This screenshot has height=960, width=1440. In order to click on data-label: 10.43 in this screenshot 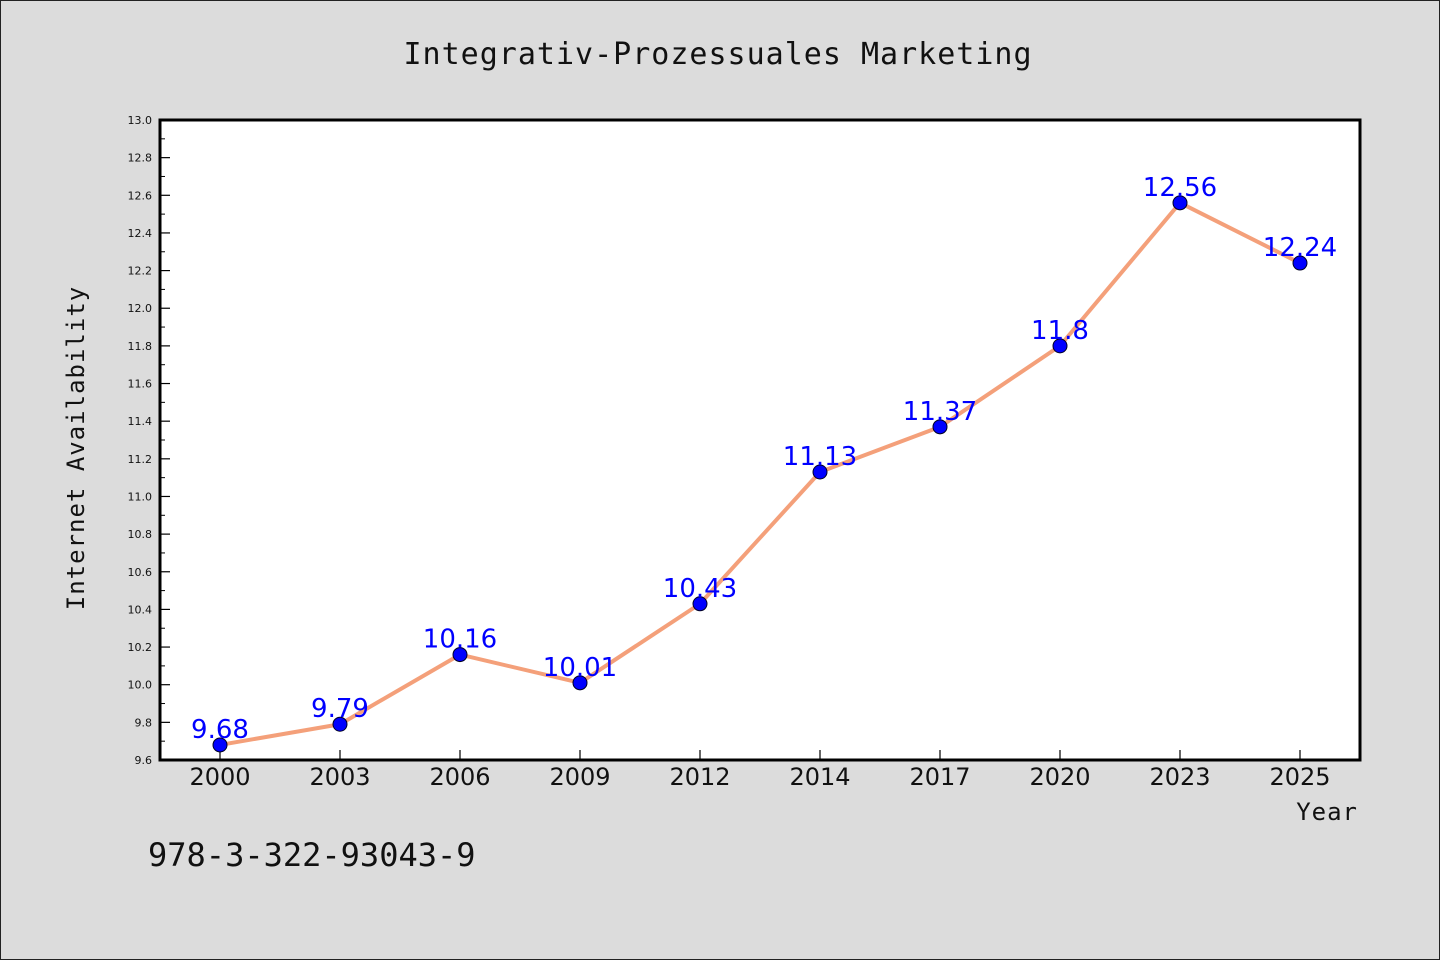, I will do `click(700, 589)`.